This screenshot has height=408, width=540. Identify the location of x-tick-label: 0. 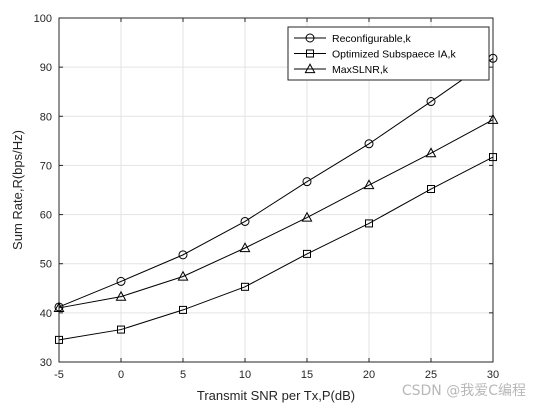
(121, 375).